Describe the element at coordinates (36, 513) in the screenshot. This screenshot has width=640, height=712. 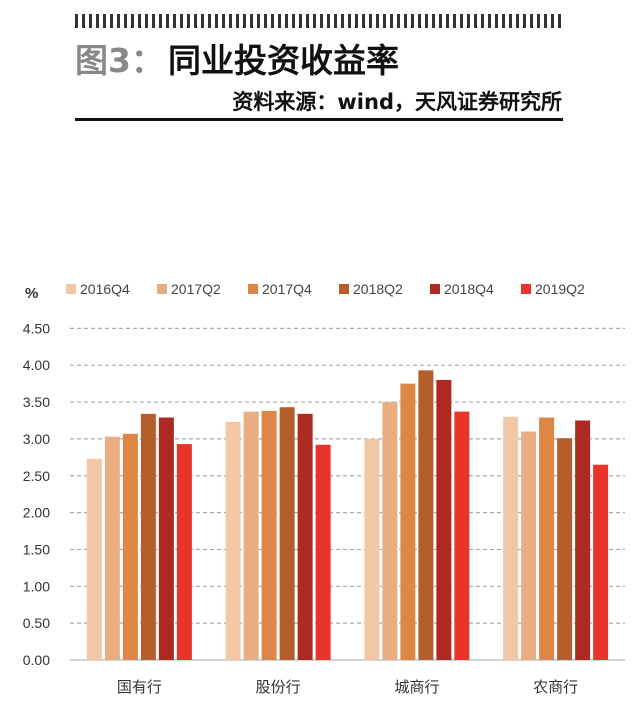
I see `y-tick-label: 2.00` at that location.